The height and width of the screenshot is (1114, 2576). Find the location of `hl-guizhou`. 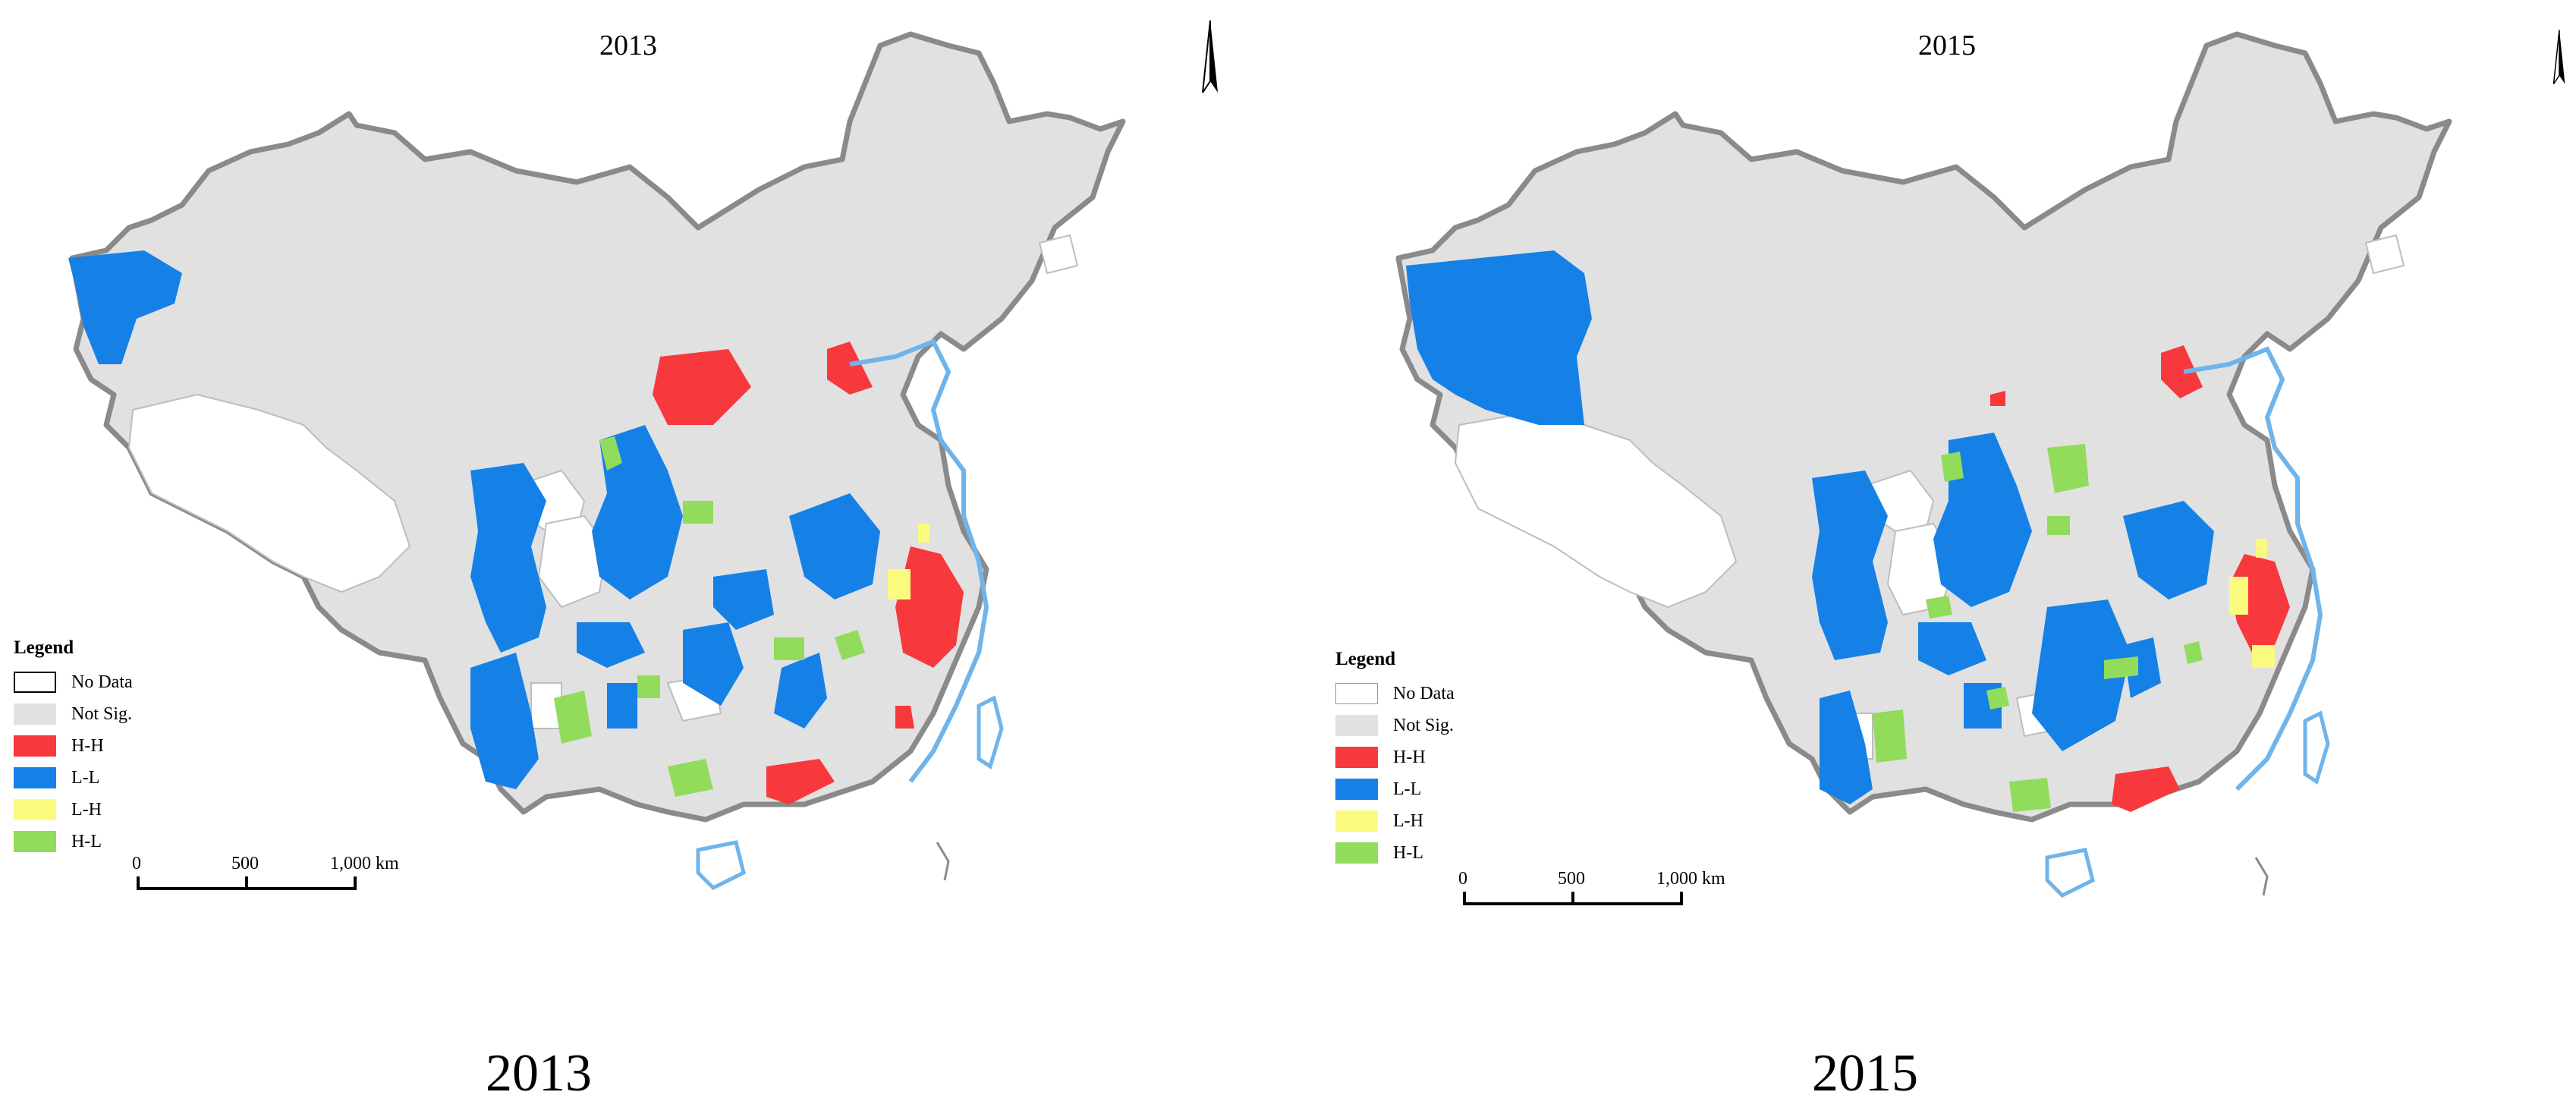

hl-guizhou is located at coordinates (1997, 698).